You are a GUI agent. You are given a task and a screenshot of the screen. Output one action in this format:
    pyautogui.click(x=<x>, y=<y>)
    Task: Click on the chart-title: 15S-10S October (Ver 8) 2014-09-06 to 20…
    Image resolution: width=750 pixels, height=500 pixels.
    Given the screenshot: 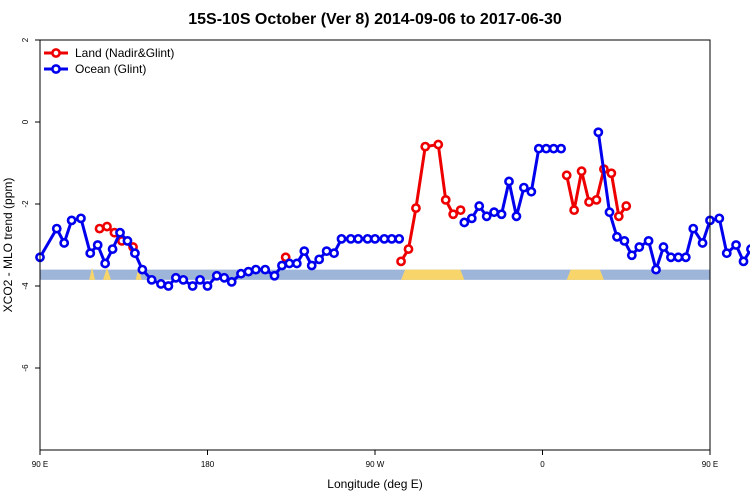 What is the action you would take?
    pyautogui.click(x=375, y=19)
    